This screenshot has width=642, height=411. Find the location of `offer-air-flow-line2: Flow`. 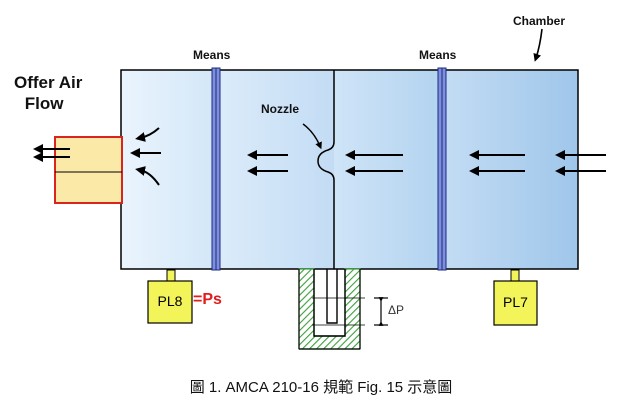

offer-air-flow-line2: Flow is located at coordinates (44, 103).